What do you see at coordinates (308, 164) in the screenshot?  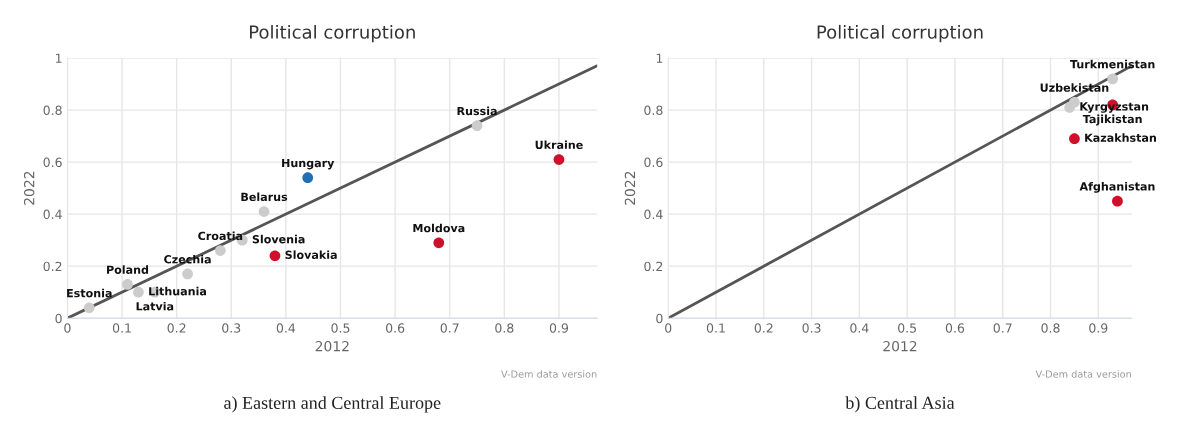 I see `annotation: Hungary` at bounding box center [308, 164].